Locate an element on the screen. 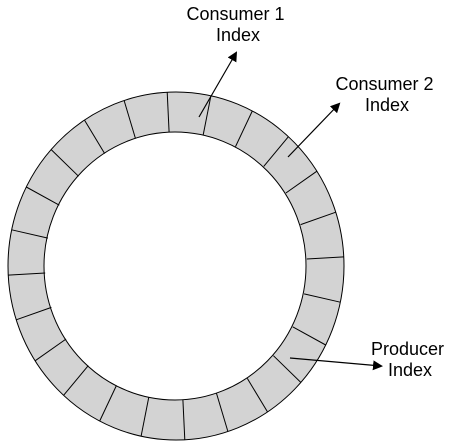 Image resolution: width=459 pixels, height=448 pixels. producer-label-line2: Index is located at coordinates (410, 370).